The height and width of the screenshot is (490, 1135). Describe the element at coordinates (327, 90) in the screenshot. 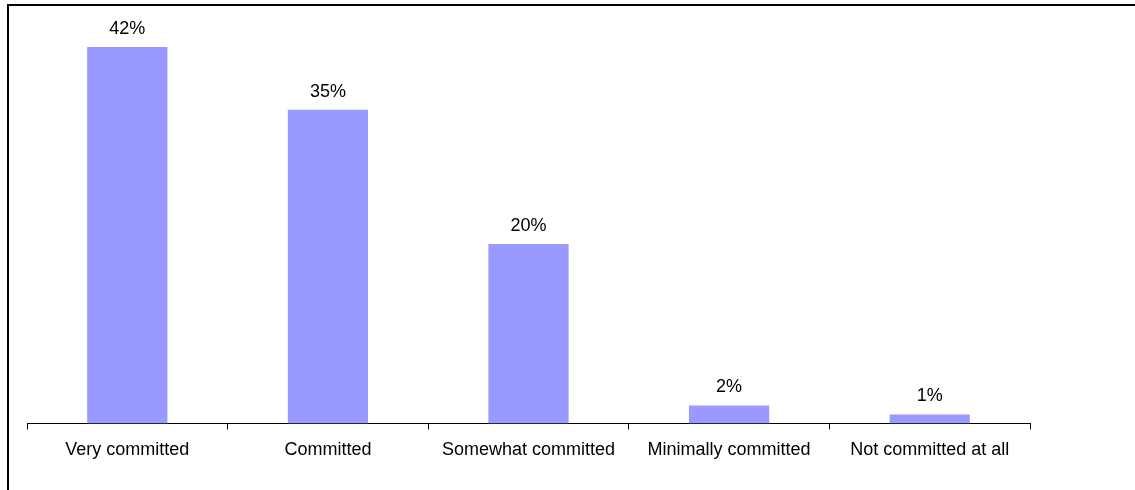

I see `data-label: 35%` at that location.